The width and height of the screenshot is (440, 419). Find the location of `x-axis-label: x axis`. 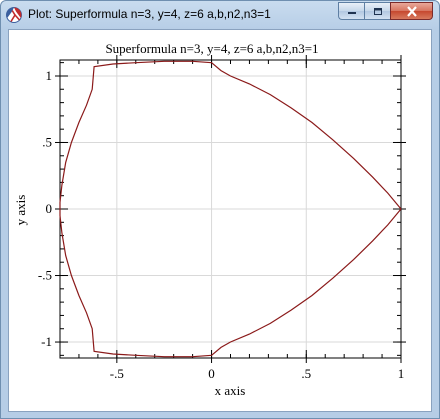

x-axis-label: x axis is located at coordinates (230, 390).